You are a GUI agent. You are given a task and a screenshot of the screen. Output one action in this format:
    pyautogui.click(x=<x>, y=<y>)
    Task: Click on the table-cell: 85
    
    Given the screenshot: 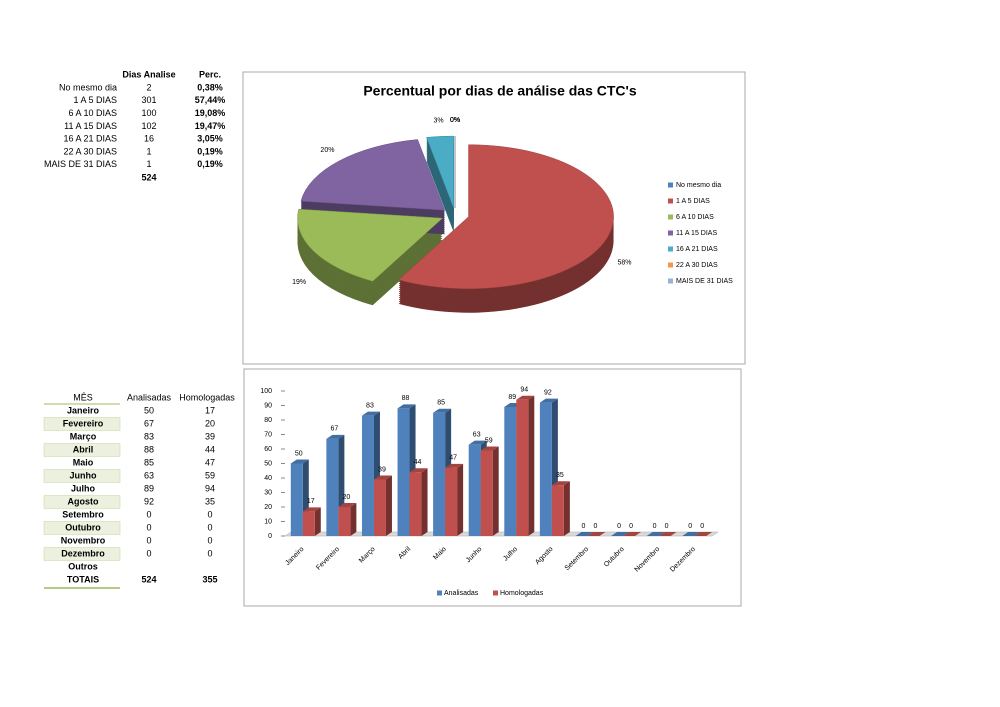 What is the action you would take?
    pyautogui.click(x=149, y=462)
    